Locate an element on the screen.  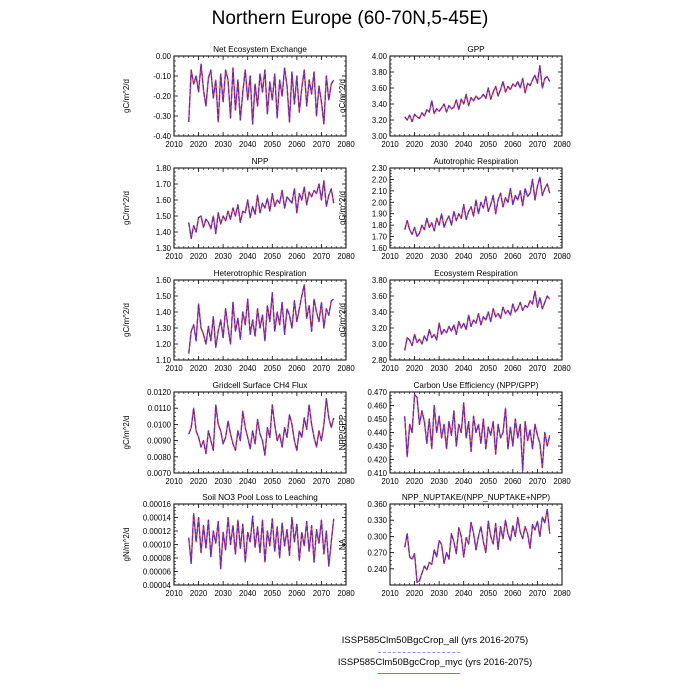
y-tick-label: 0.00008 is located at coordinates (157, 558).